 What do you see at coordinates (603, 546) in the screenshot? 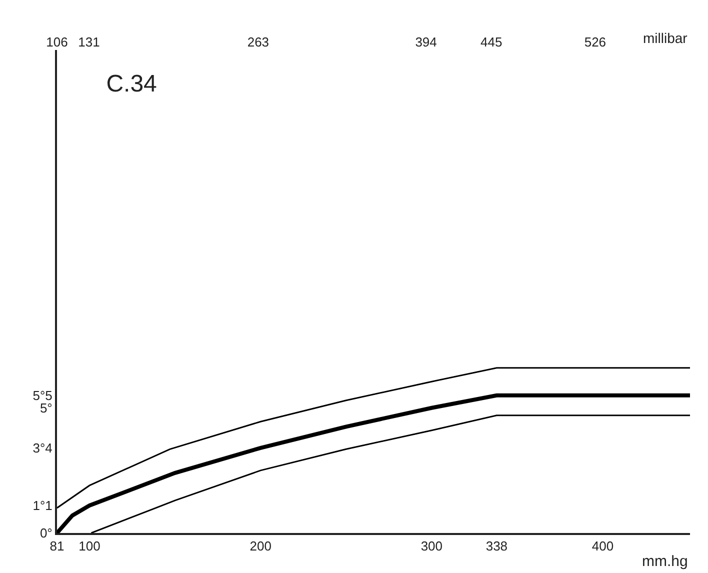
I see `x-tick-label: 400` at bounding box center [603, 546].